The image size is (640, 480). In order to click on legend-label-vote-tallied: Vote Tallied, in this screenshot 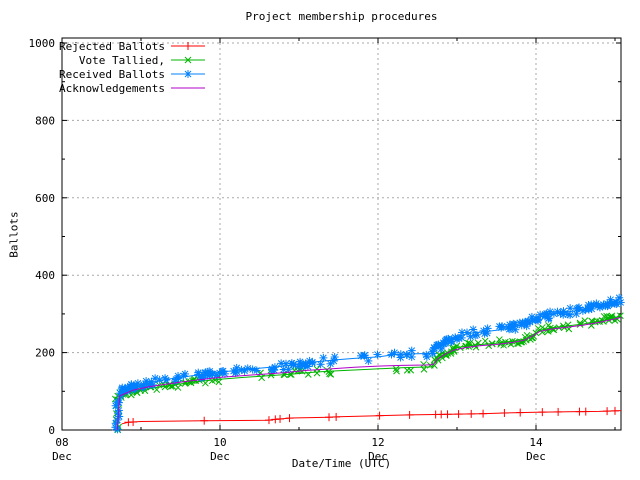, I will do `click(122, 60)`.